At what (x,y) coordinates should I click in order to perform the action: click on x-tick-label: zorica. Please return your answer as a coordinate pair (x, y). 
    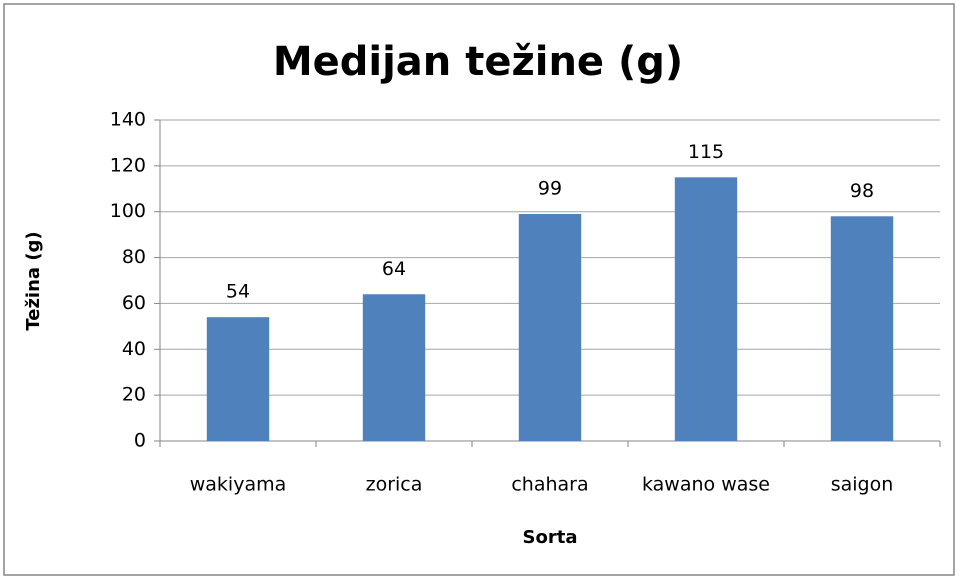
    Looking at the image, I should click on (394, 485).